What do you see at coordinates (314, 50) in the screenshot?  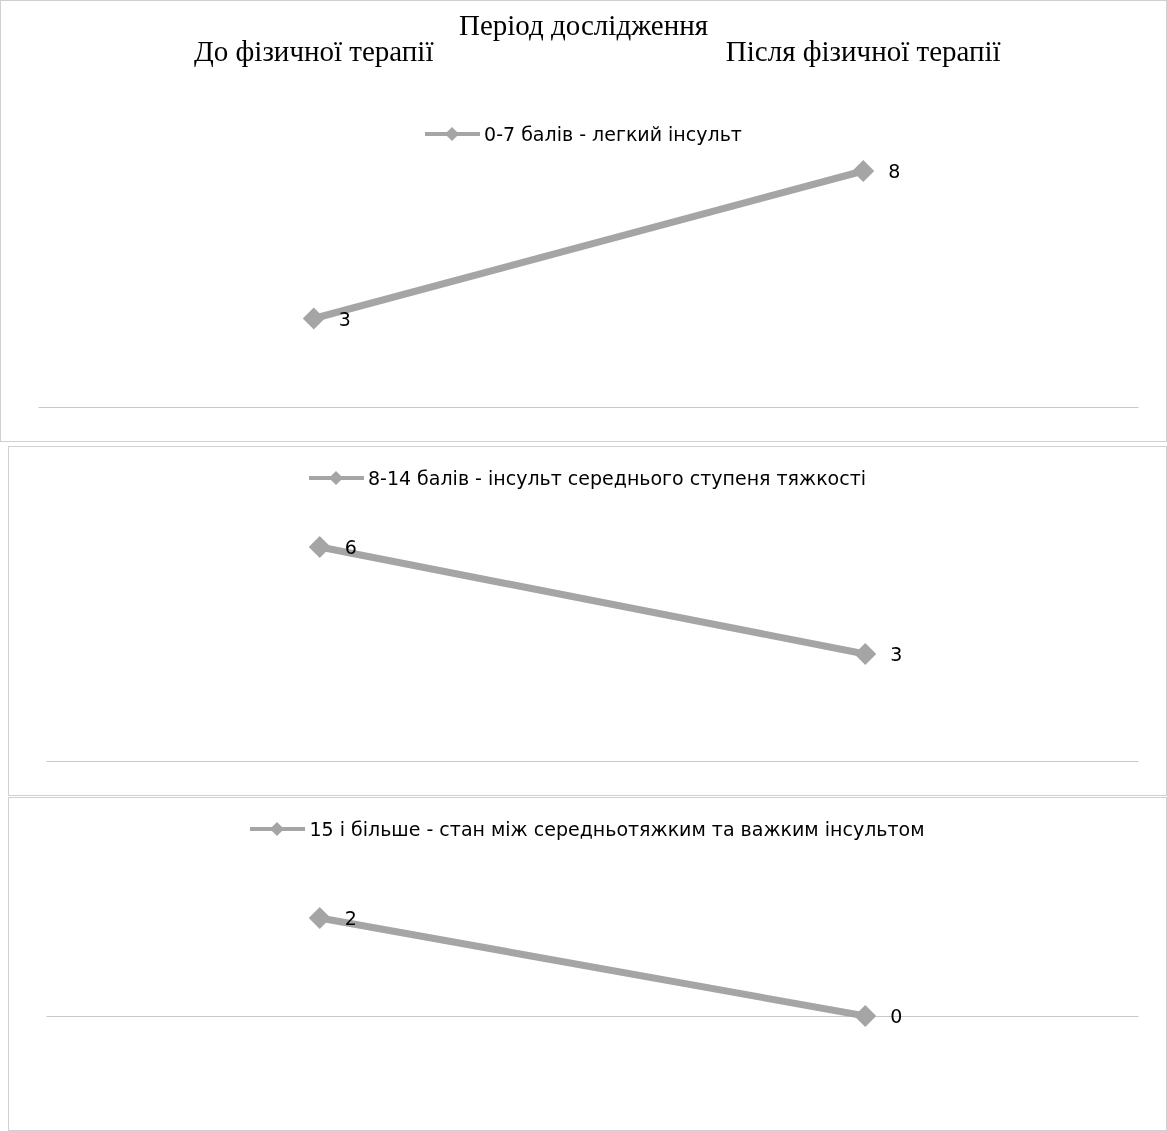 I see `x-tick-label: До фізичної терапії` at bounding box center [314, 50].